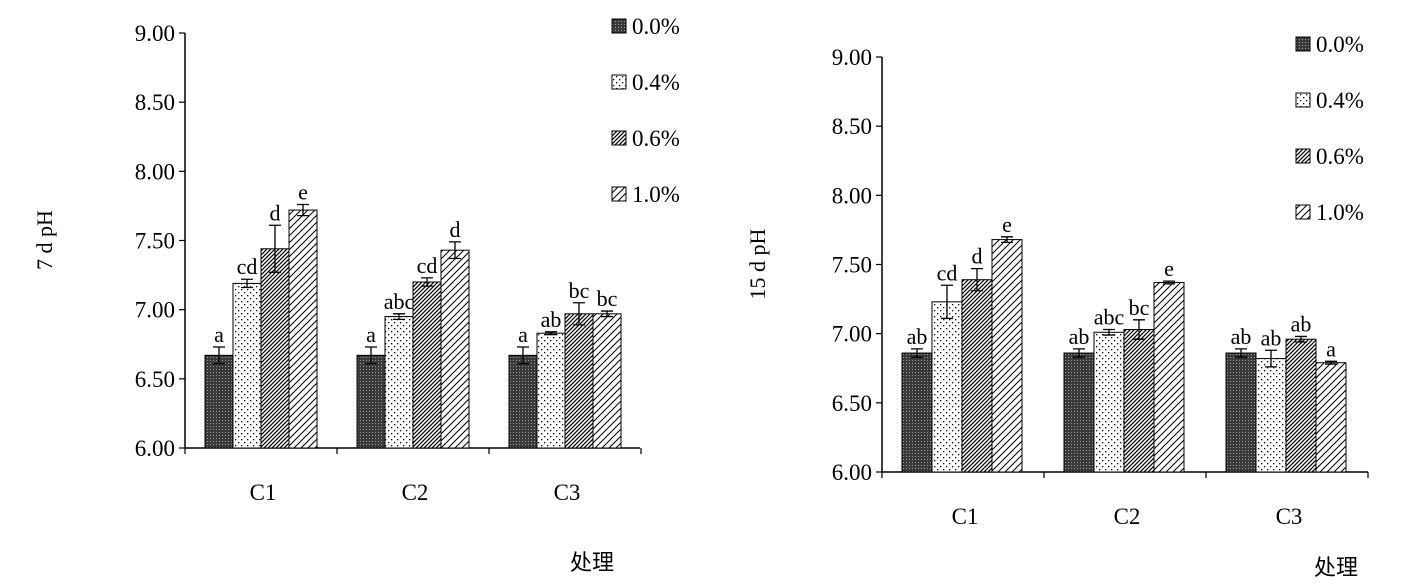  Describe the element at coordinates (44, 240) in the screenshot. I see `y-axis-title: 7 d pH` at that location.